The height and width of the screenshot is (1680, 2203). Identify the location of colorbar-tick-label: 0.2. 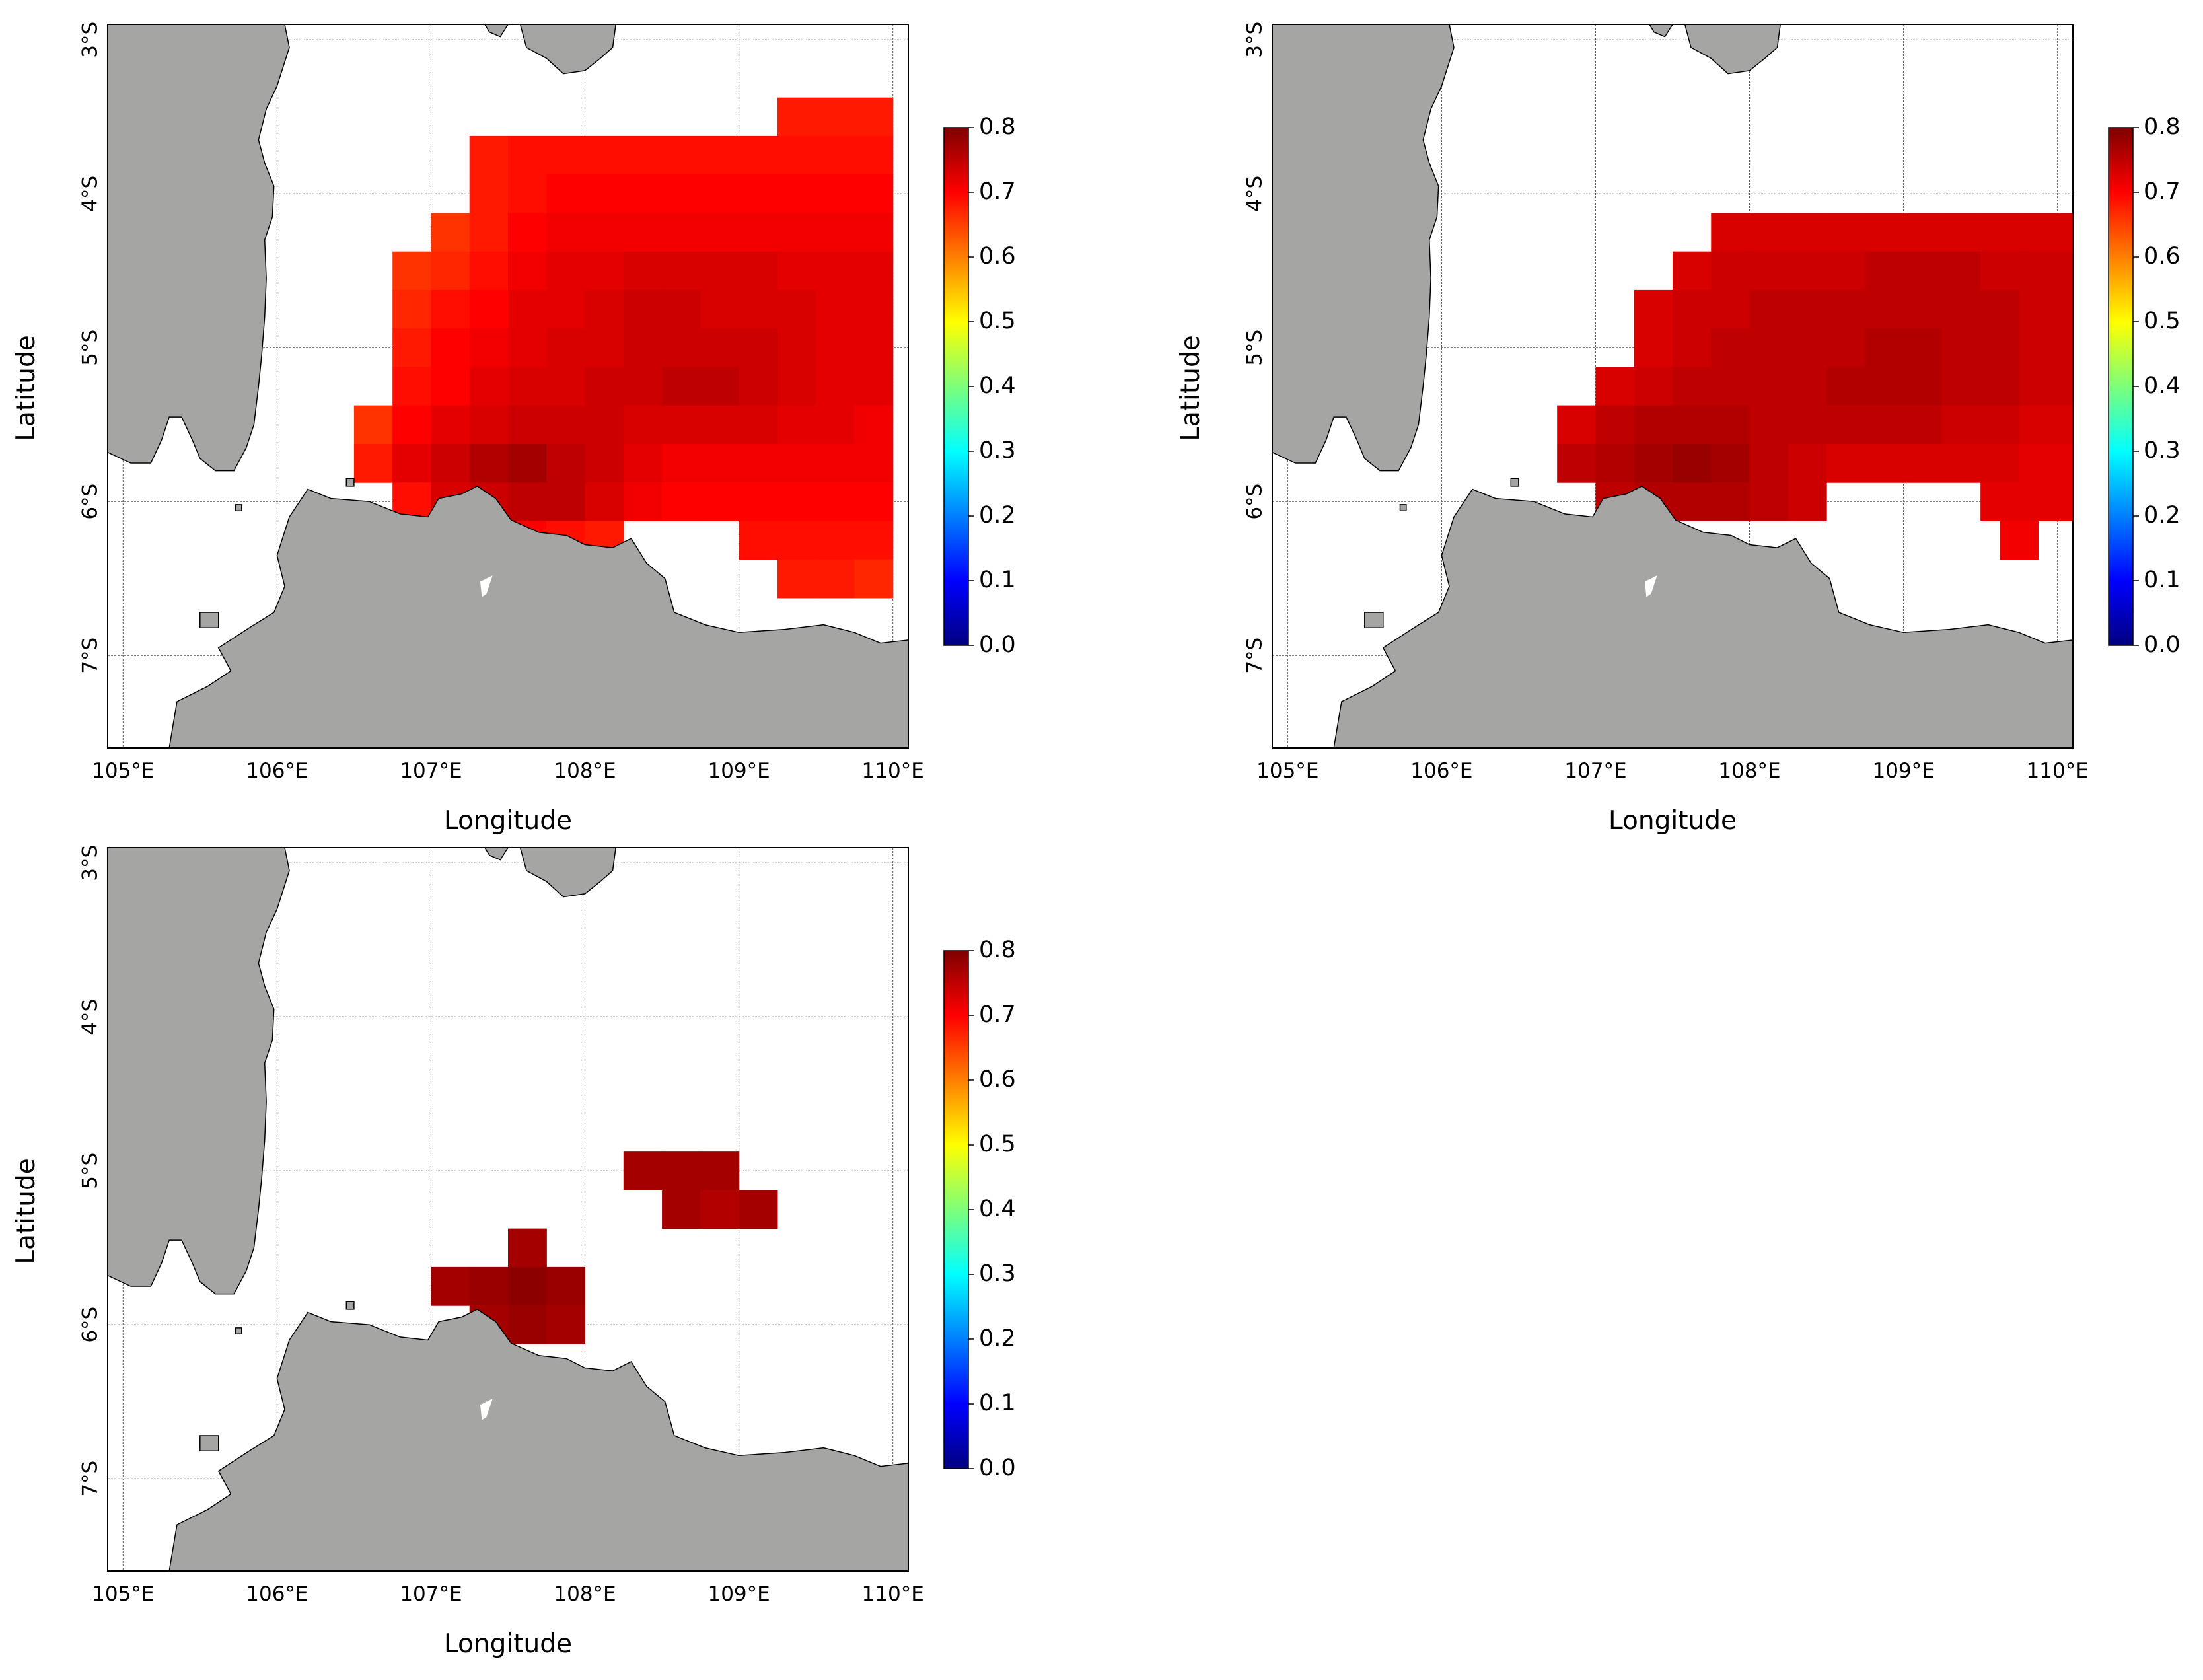
(2162, 515).